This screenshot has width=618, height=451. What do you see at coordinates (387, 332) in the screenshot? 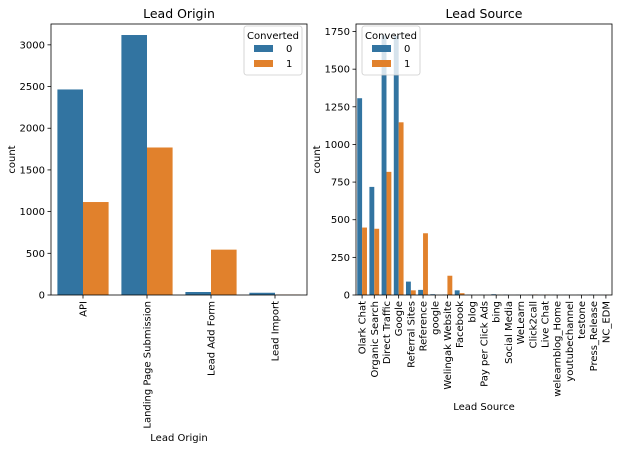
I see `x-tick-label: Direct Traffic` at bounding box center [387, 332].